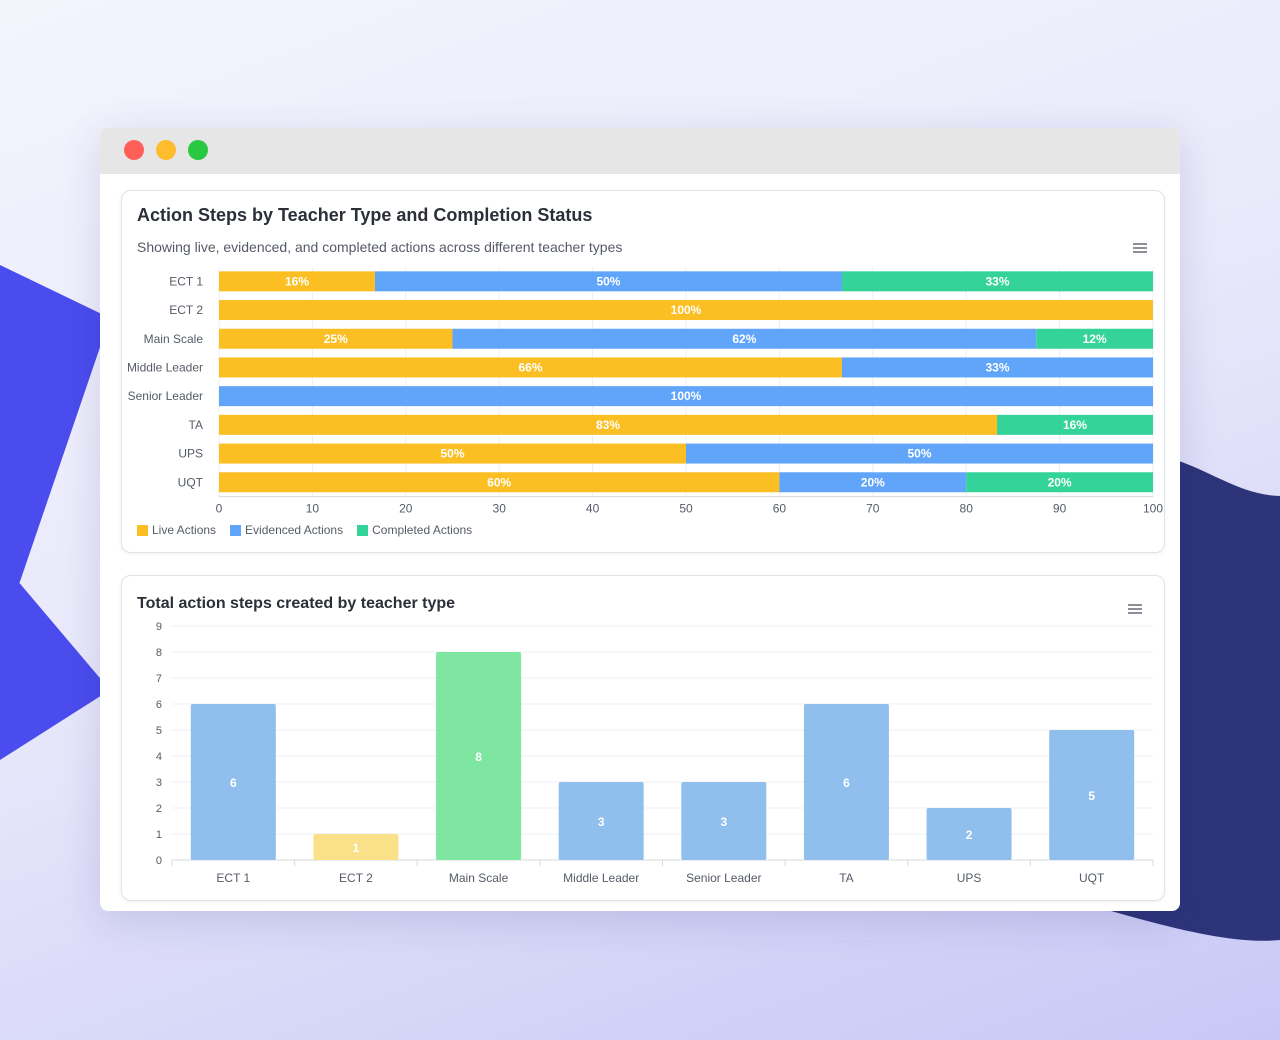 The height and width of the screenshot is (1040, 1280). Describe the element at coordinates (159, 757) in the screenshot. I see `y-tick-label: 4` at that location.